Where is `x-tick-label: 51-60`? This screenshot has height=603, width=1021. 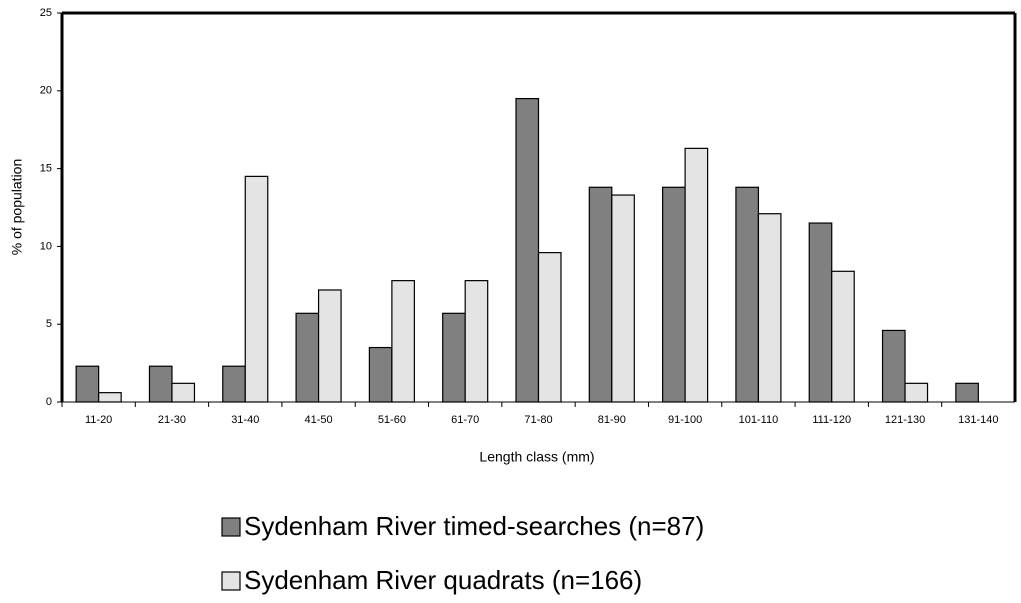 x-tick-label: 51-60 is located at coordinates (392, 420).